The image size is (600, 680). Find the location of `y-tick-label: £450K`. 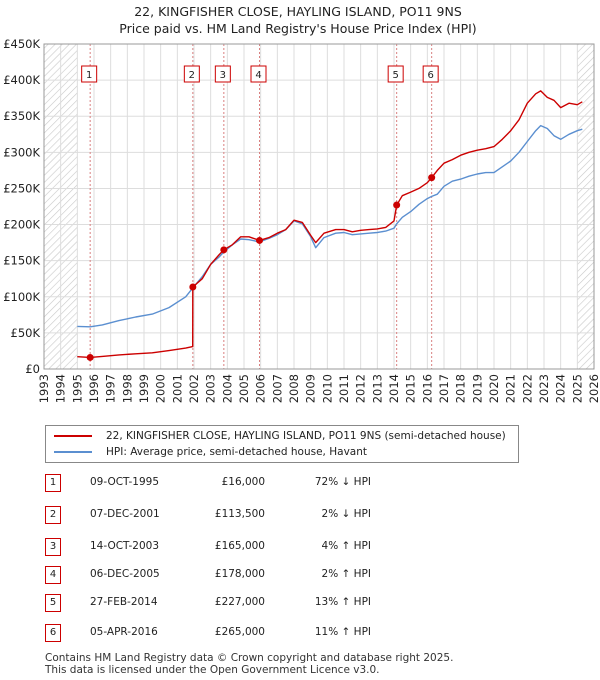

y-tick-label: £450K is located at coordinates (21, 44).